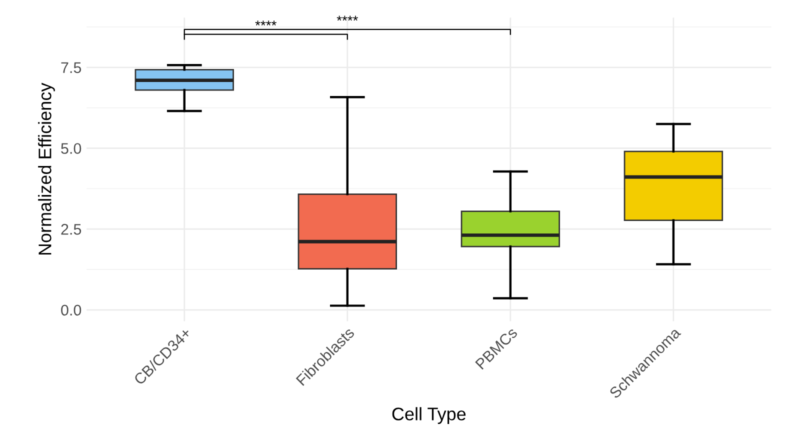 The height and width of the screenshot is (440, 787). What do you see at coordinates (71, 148) in the screenshot?
I see `y-tick-label: 5.0` at bounding box center [71, 148].